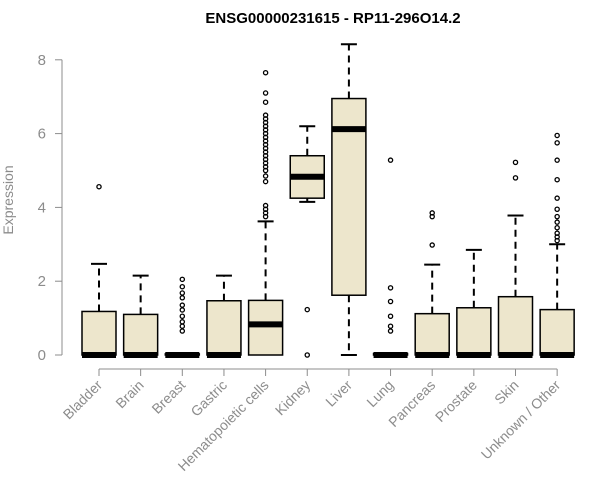  Describe the element at coordinates (8, 199) in the screenshot. I see `y-axis-label: Expression` at that location.